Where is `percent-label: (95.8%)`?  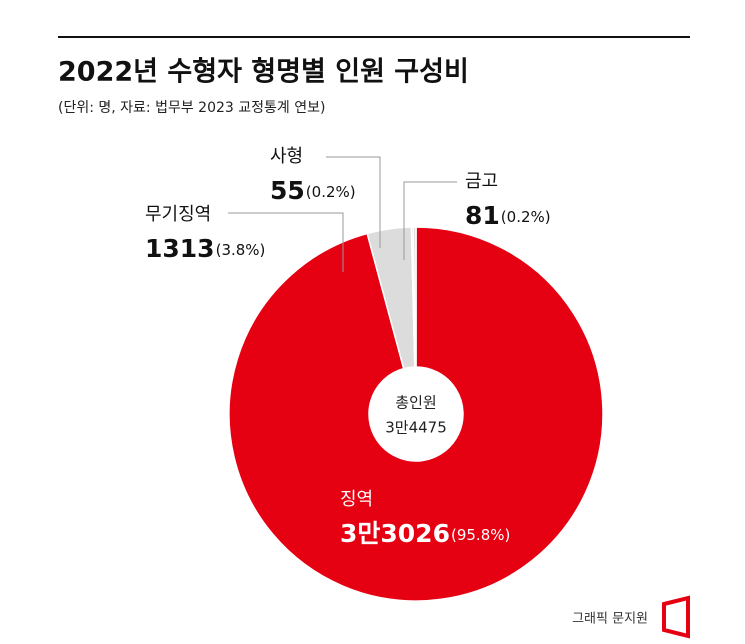
percent-label: (95.8%) is located at coordinates (480, 535).